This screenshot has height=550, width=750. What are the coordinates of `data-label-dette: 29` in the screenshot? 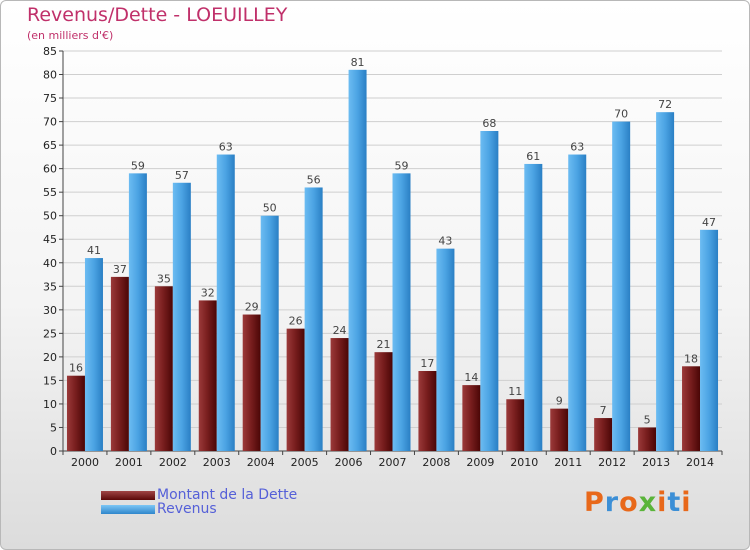 It's located at (252, 307).